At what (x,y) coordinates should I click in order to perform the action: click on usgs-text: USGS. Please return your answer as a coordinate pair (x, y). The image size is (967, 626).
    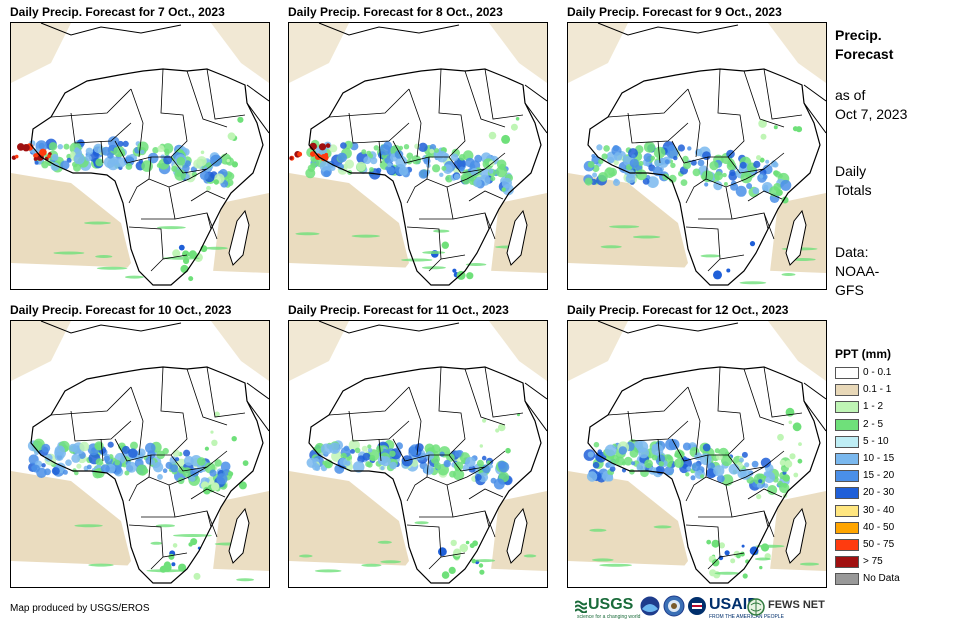
    Looking at the image, I should click on (611, 604).